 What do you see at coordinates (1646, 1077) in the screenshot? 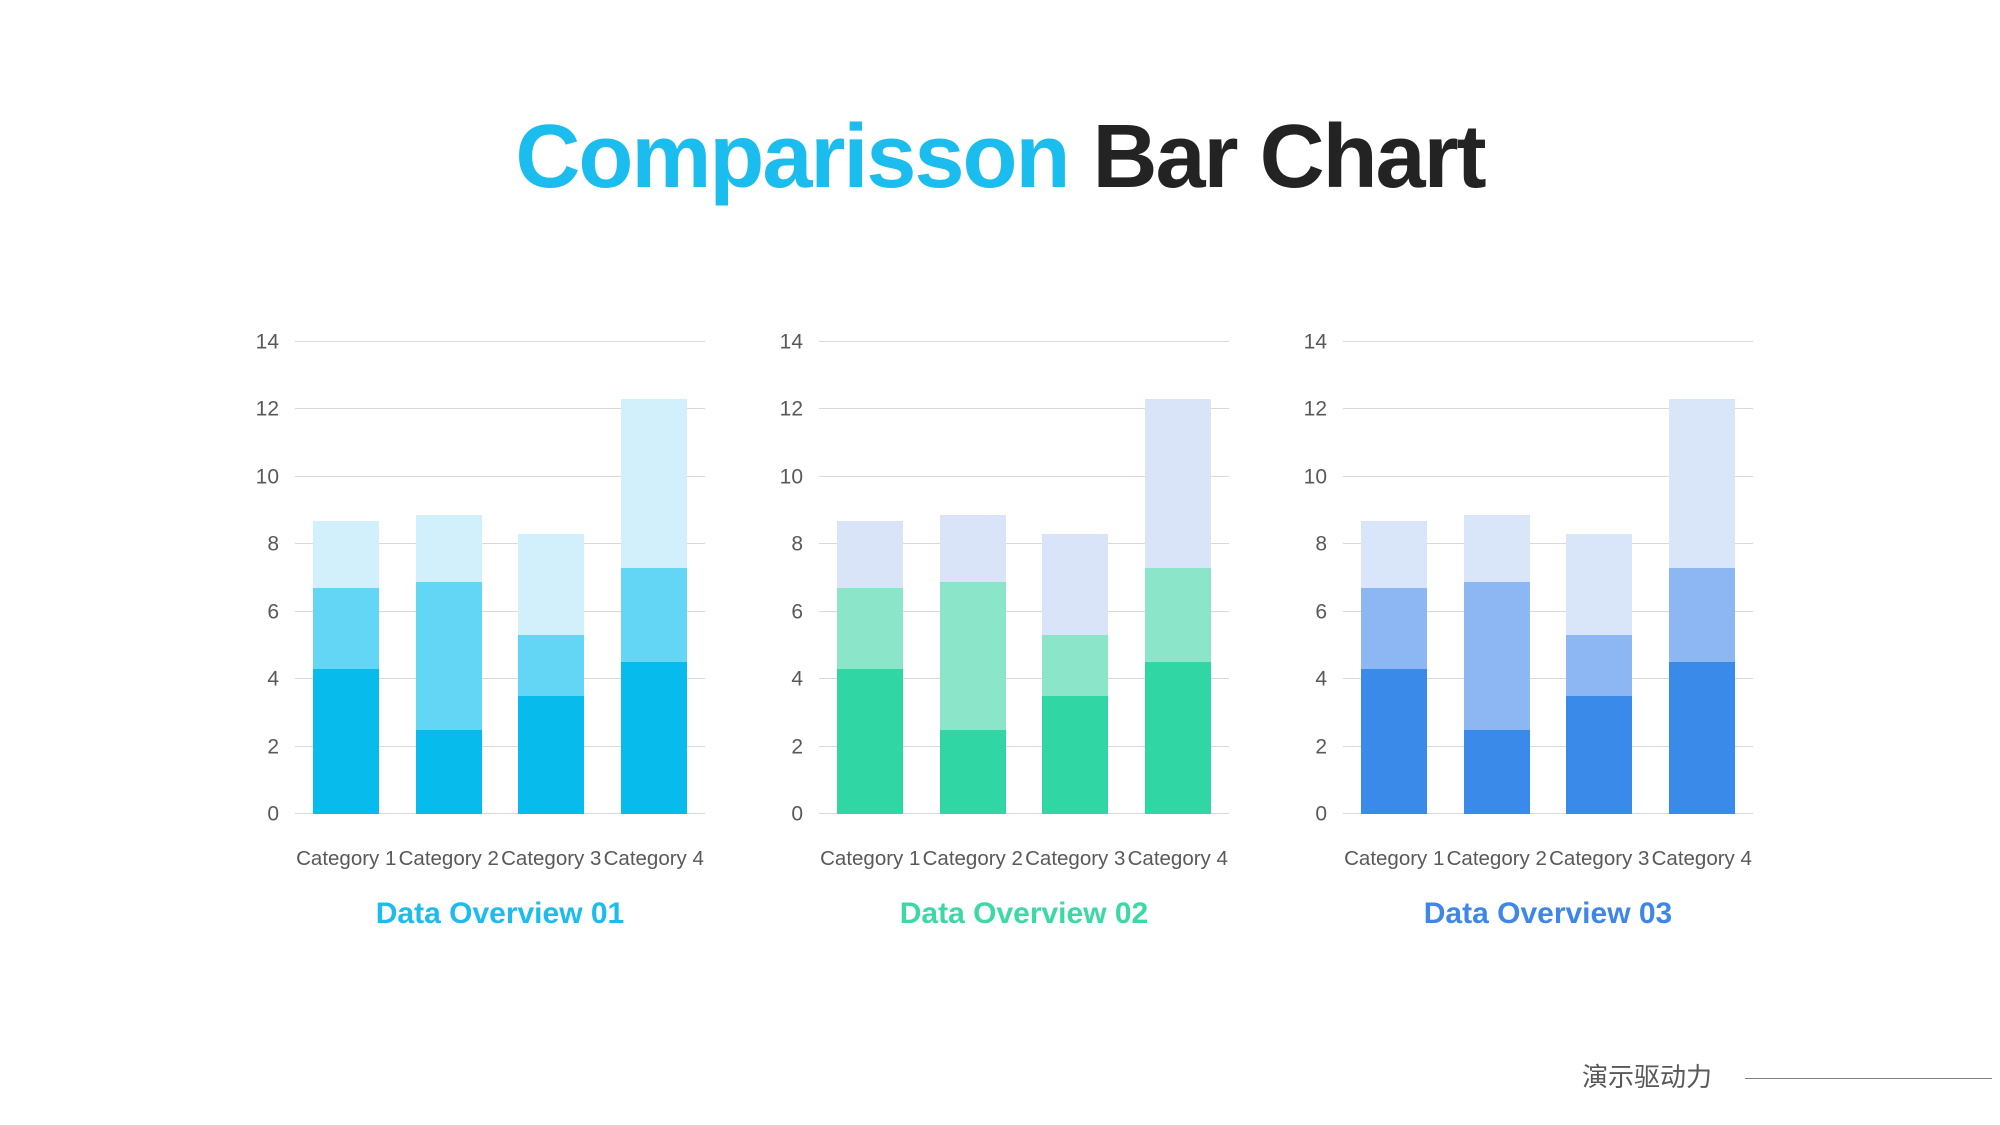
I see `footer-brand-text: 演示驱动力` at bounding box center [1646, 1077].